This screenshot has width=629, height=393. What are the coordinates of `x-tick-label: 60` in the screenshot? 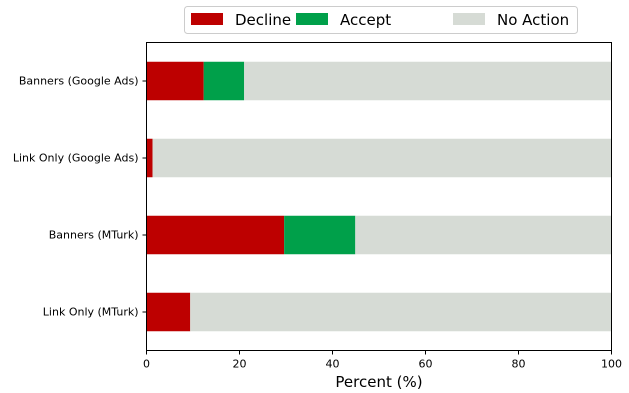 It's located at (426, 364).